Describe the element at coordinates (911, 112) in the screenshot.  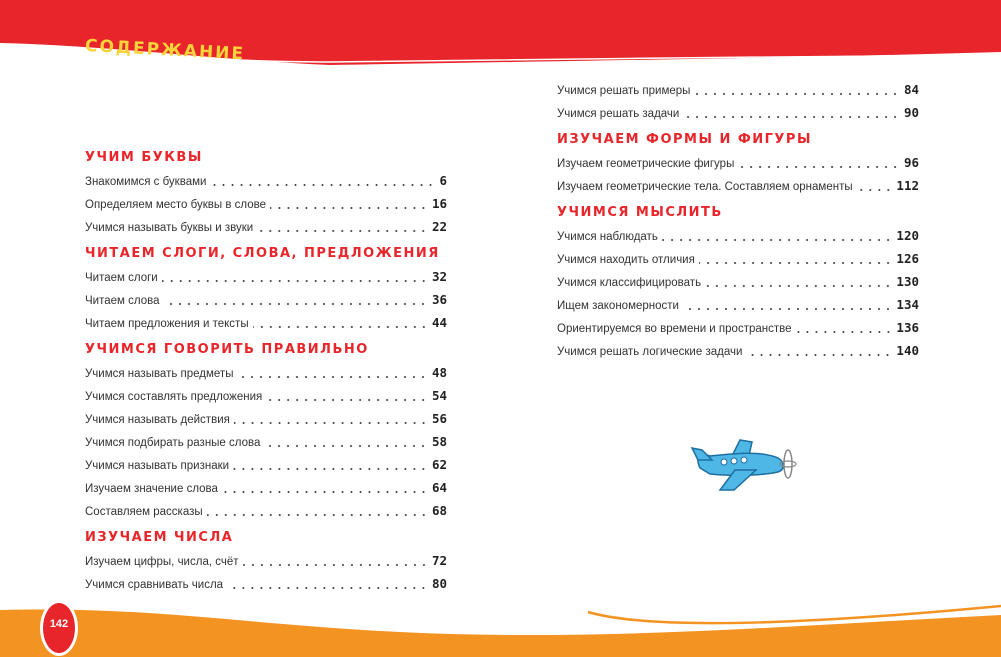
I see `toc-entry-page: 90` at that location.